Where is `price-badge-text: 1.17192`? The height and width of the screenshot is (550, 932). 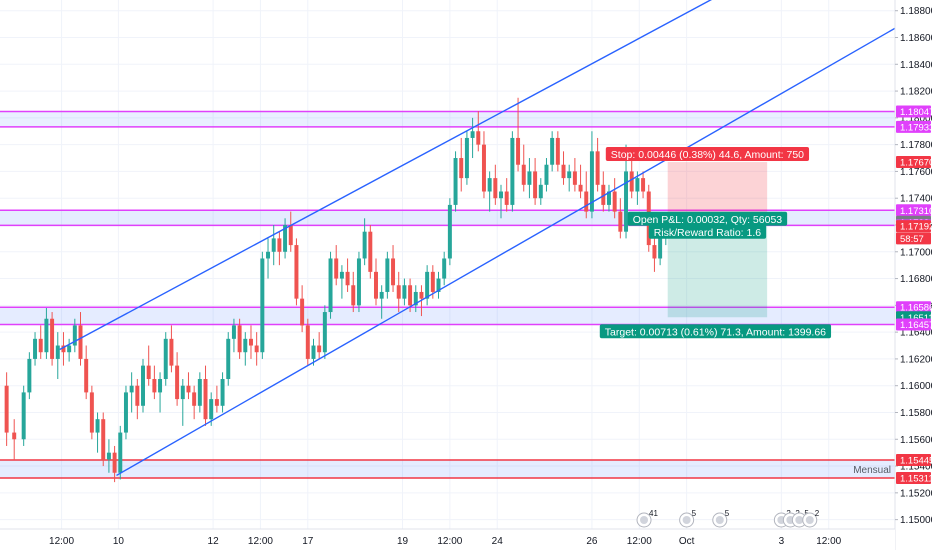
price-badge-text: 1.17192 is located at coordinates (916, 227).